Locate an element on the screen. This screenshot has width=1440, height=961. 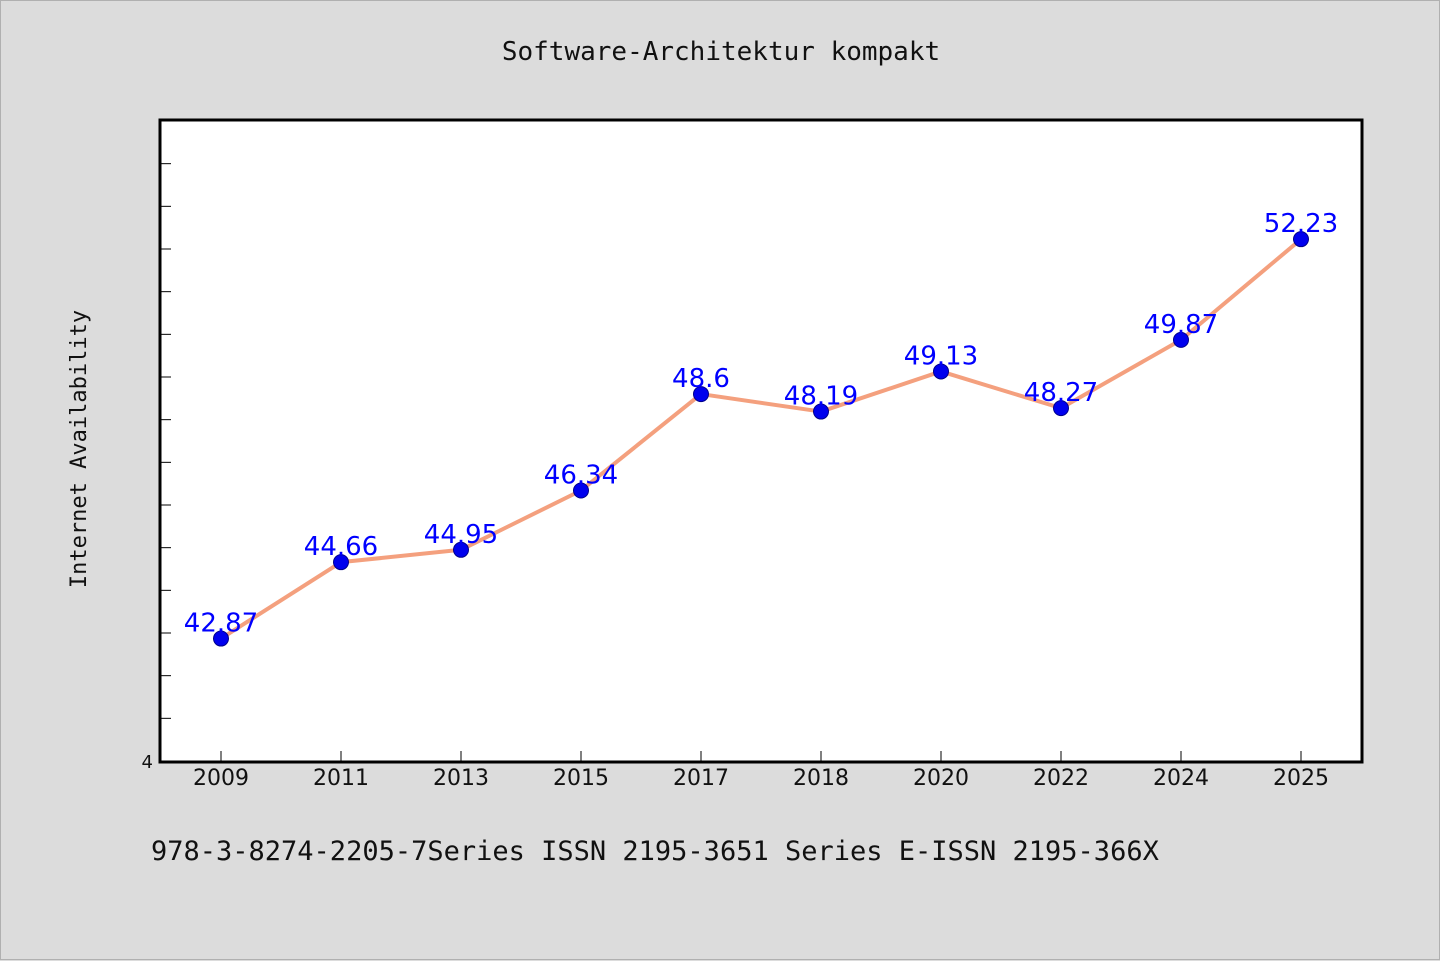
data-label: 44.66 is located at coordinates (341, 547).